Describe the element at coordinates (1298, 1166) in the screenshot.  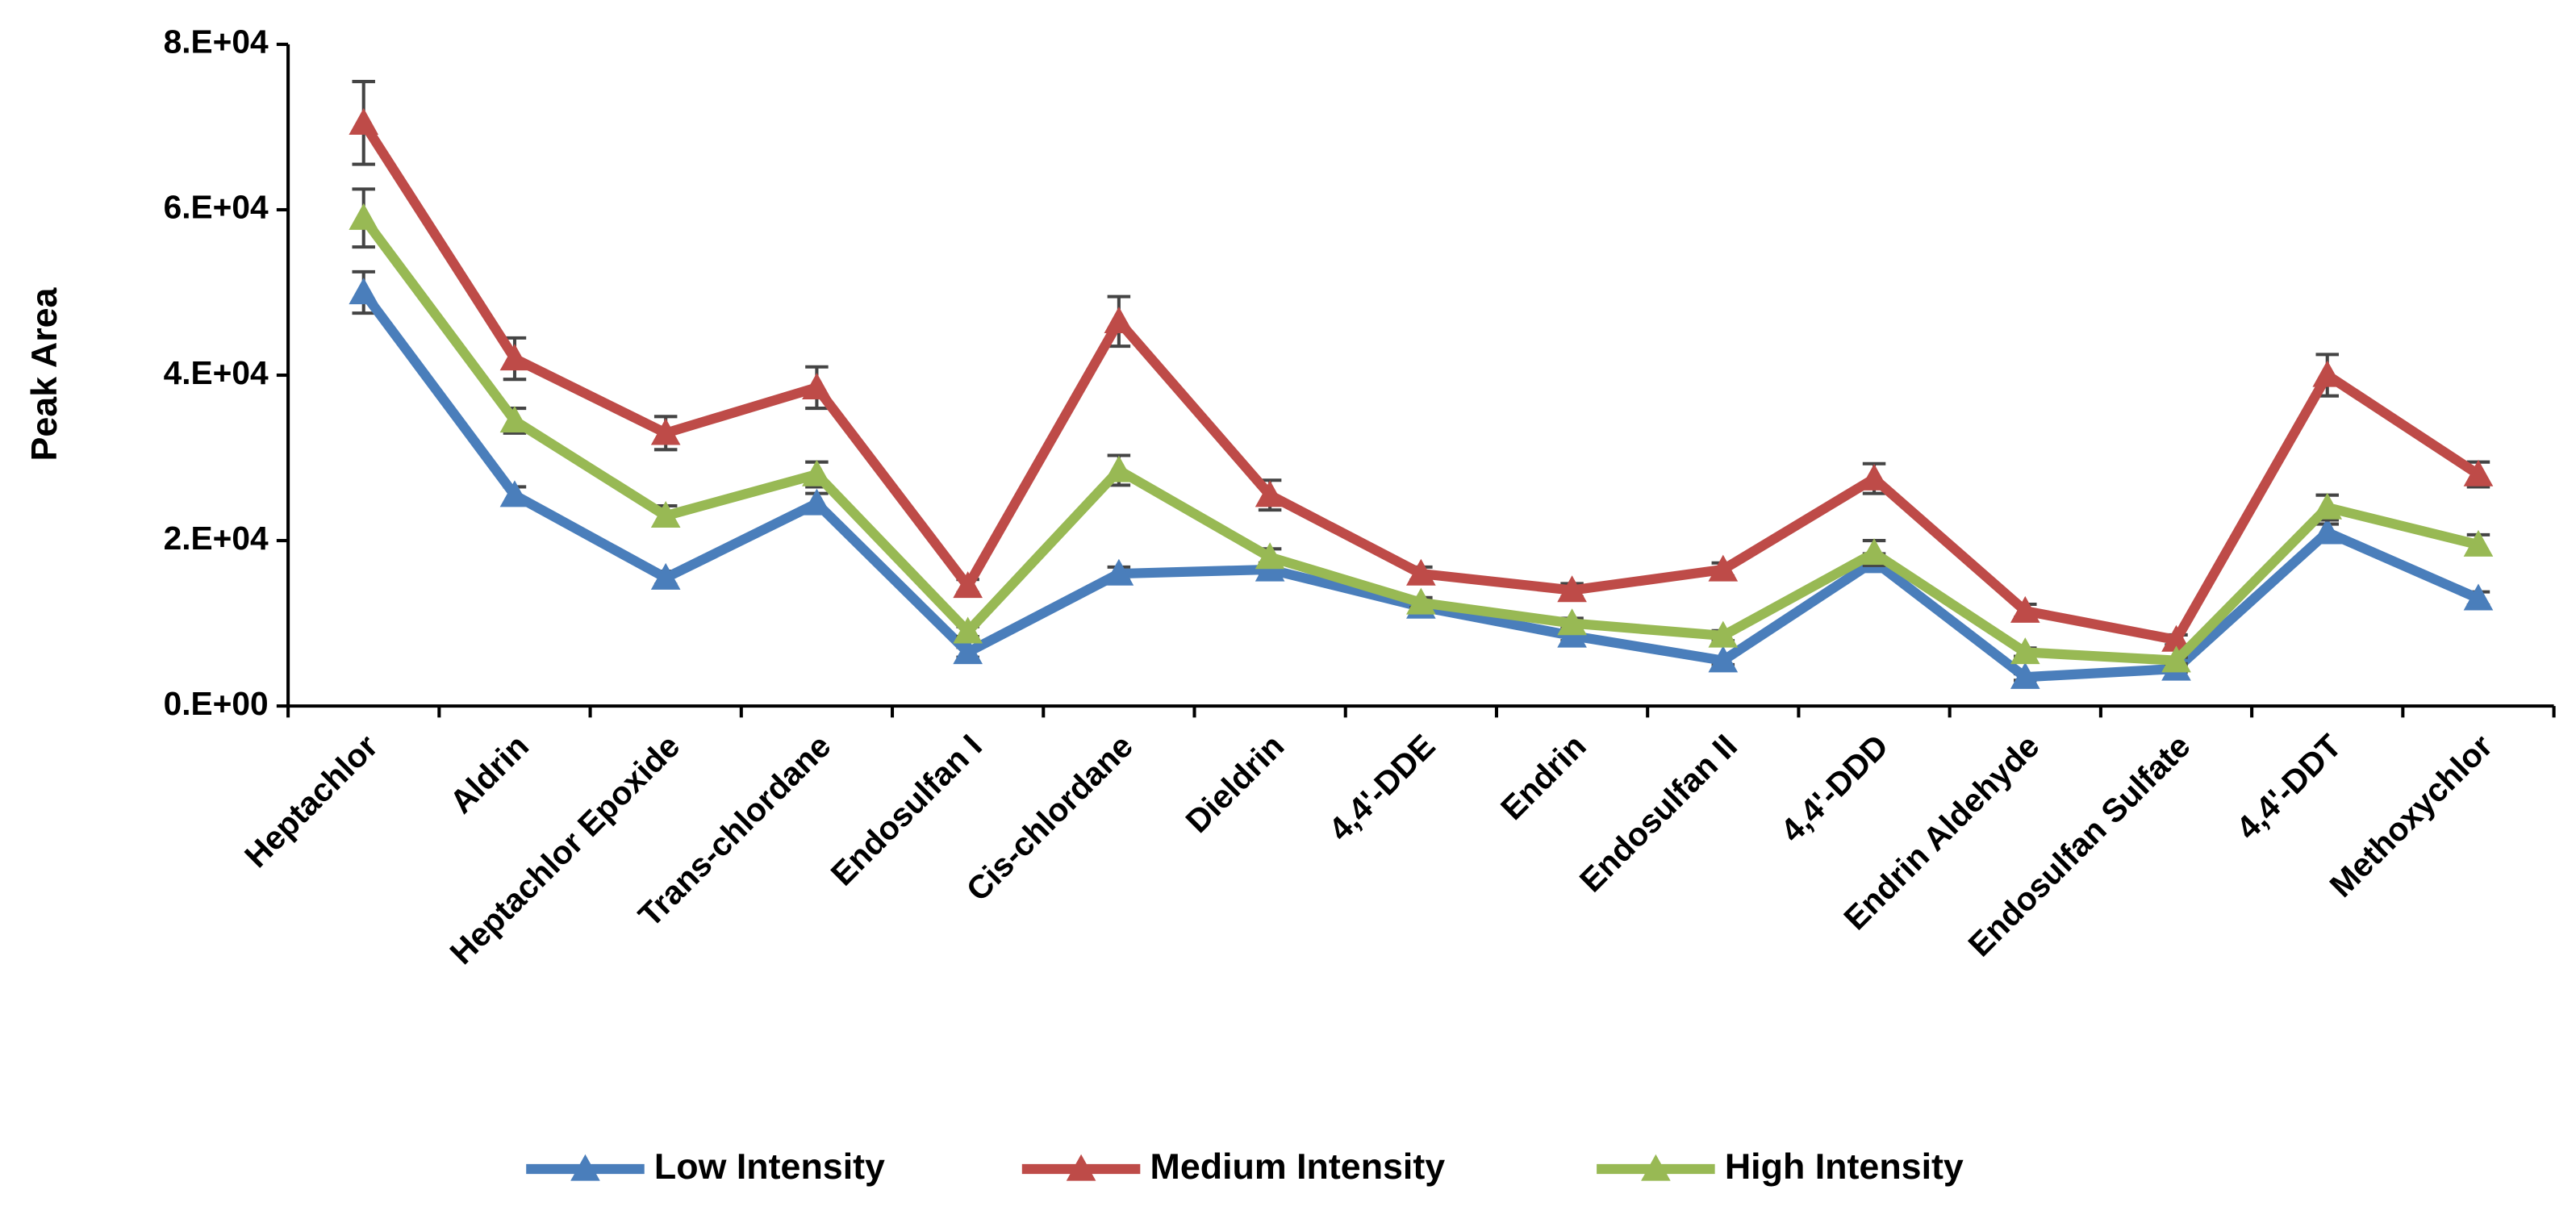
I see `legend-label: Medium Intensity` at that location.